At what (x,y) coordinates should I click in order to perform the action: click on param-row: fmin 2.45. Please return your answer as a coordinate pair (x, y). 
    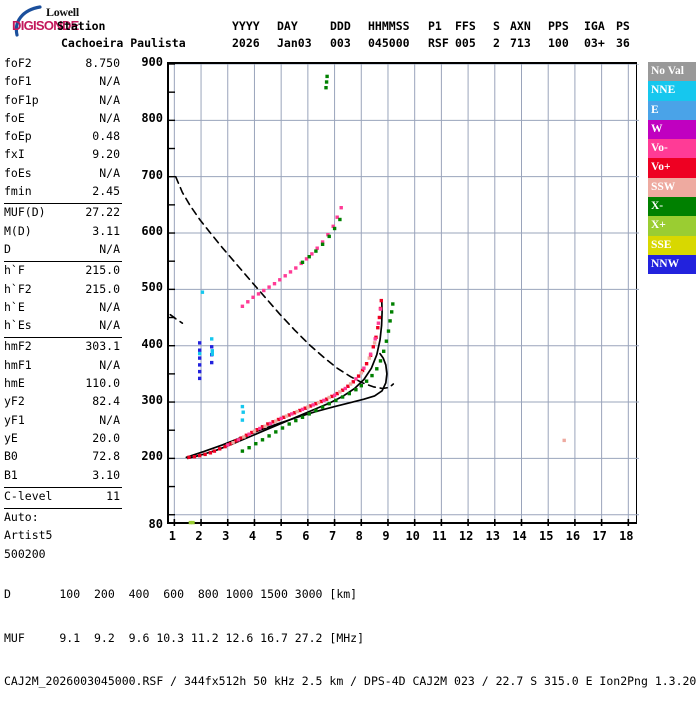
    Looking at the image, I should click on (63, 193).